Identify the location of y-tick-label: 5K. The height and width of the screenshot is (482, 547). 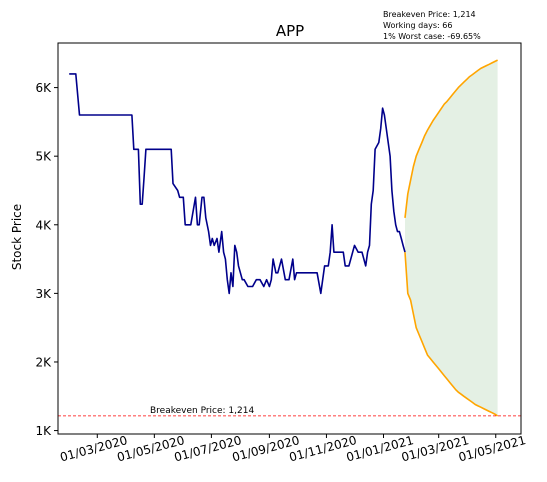
(43, 157).